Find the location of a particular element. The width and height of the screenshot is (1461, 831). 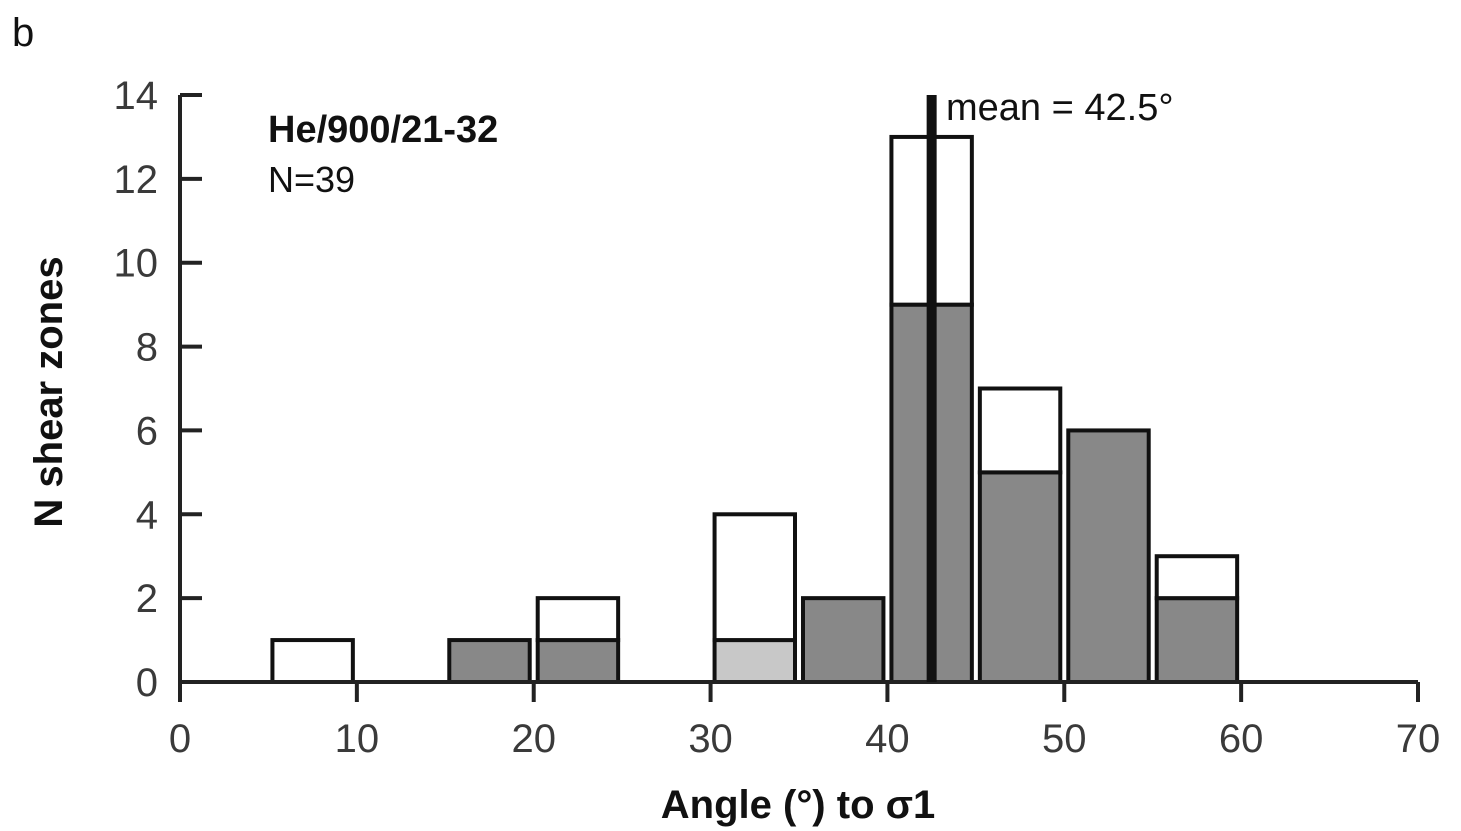

y-tick-label: 2 is located at coordinates (147, 599).